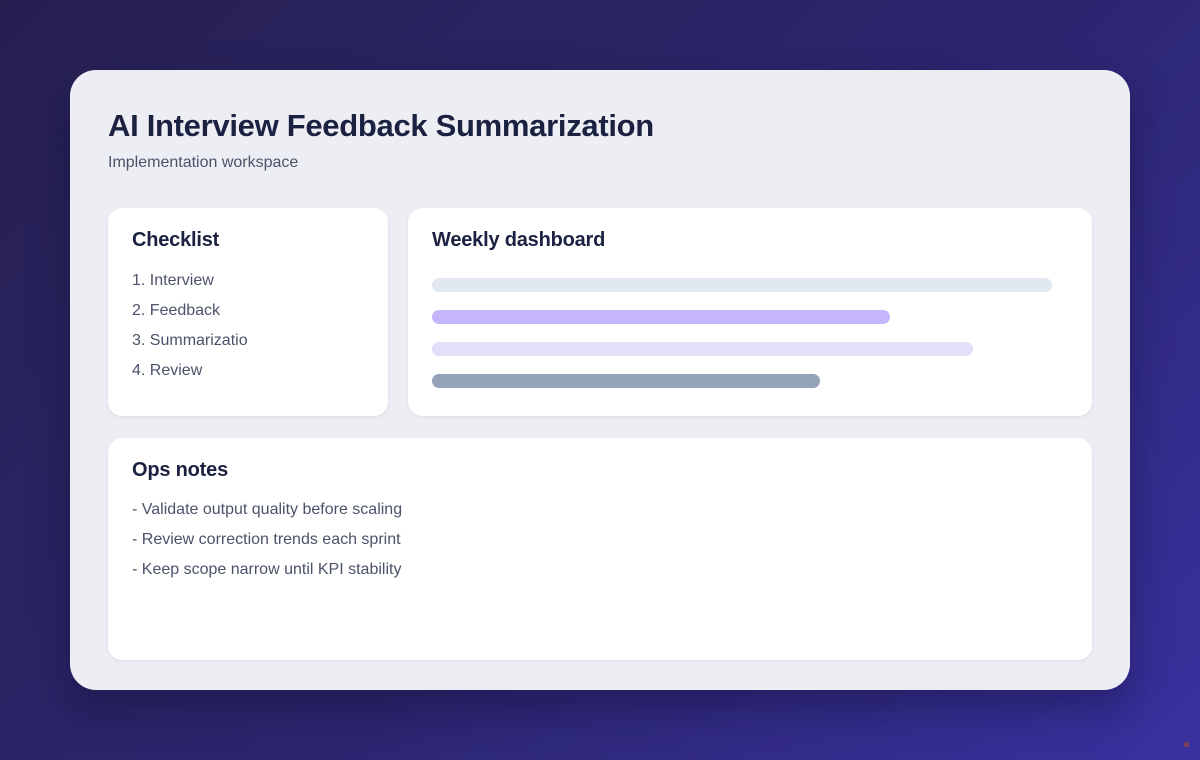 This screenshot has height=760, width=1200. I want to click on page-title: AI Interview Feedback Summarization, so click(381, 125).